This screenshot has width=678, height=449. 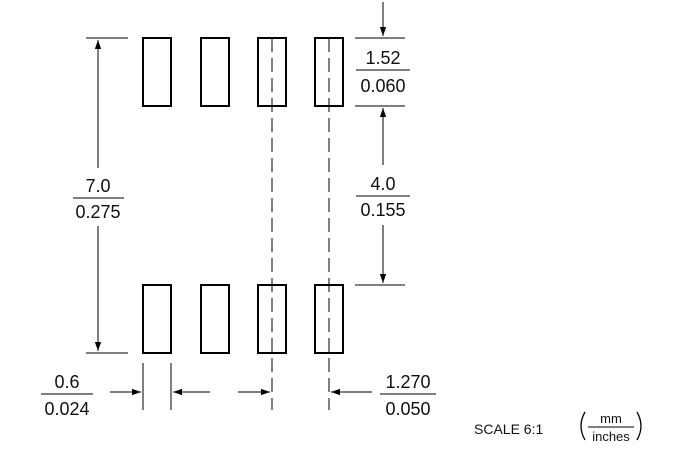 What do you see at coordinates (611, 427) in the screenshot?
I see `units-legend: mm inches` at bounding box center [611, 427].